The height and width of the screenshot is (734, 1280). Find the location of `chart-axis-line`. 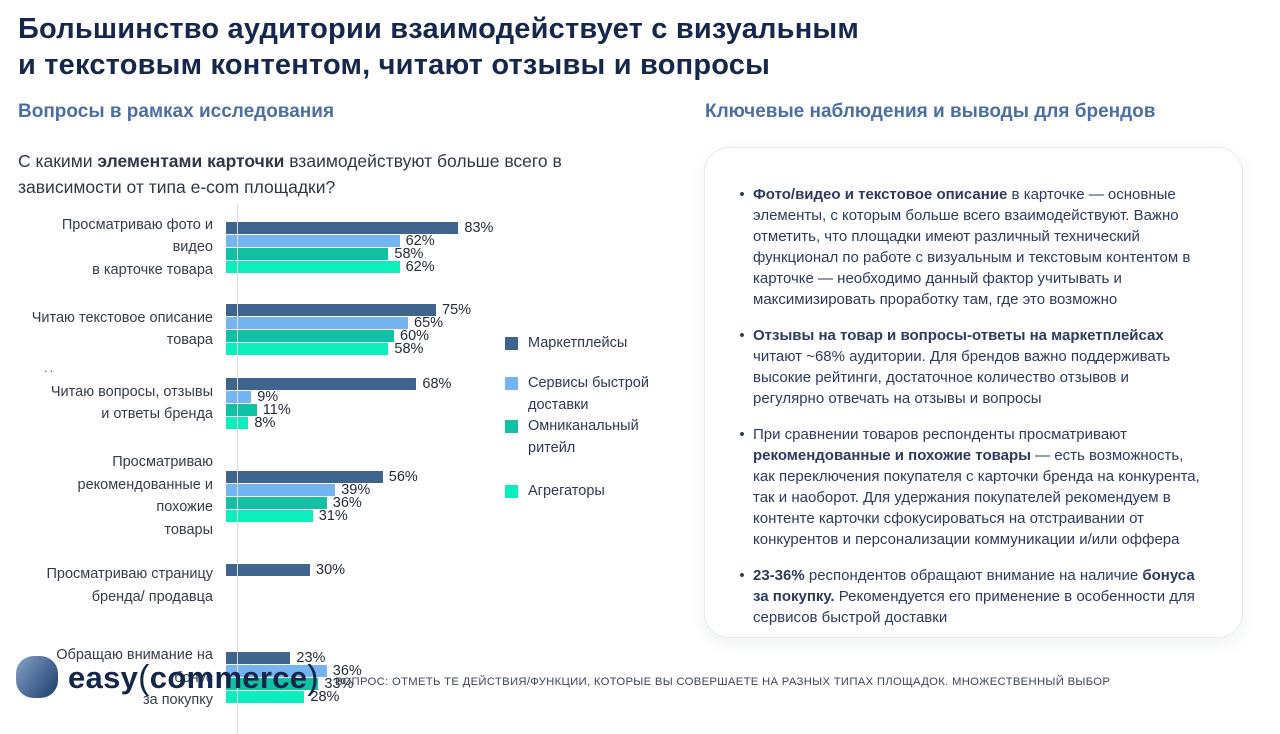

chart-axis-line is located at coordinates (237, 469).